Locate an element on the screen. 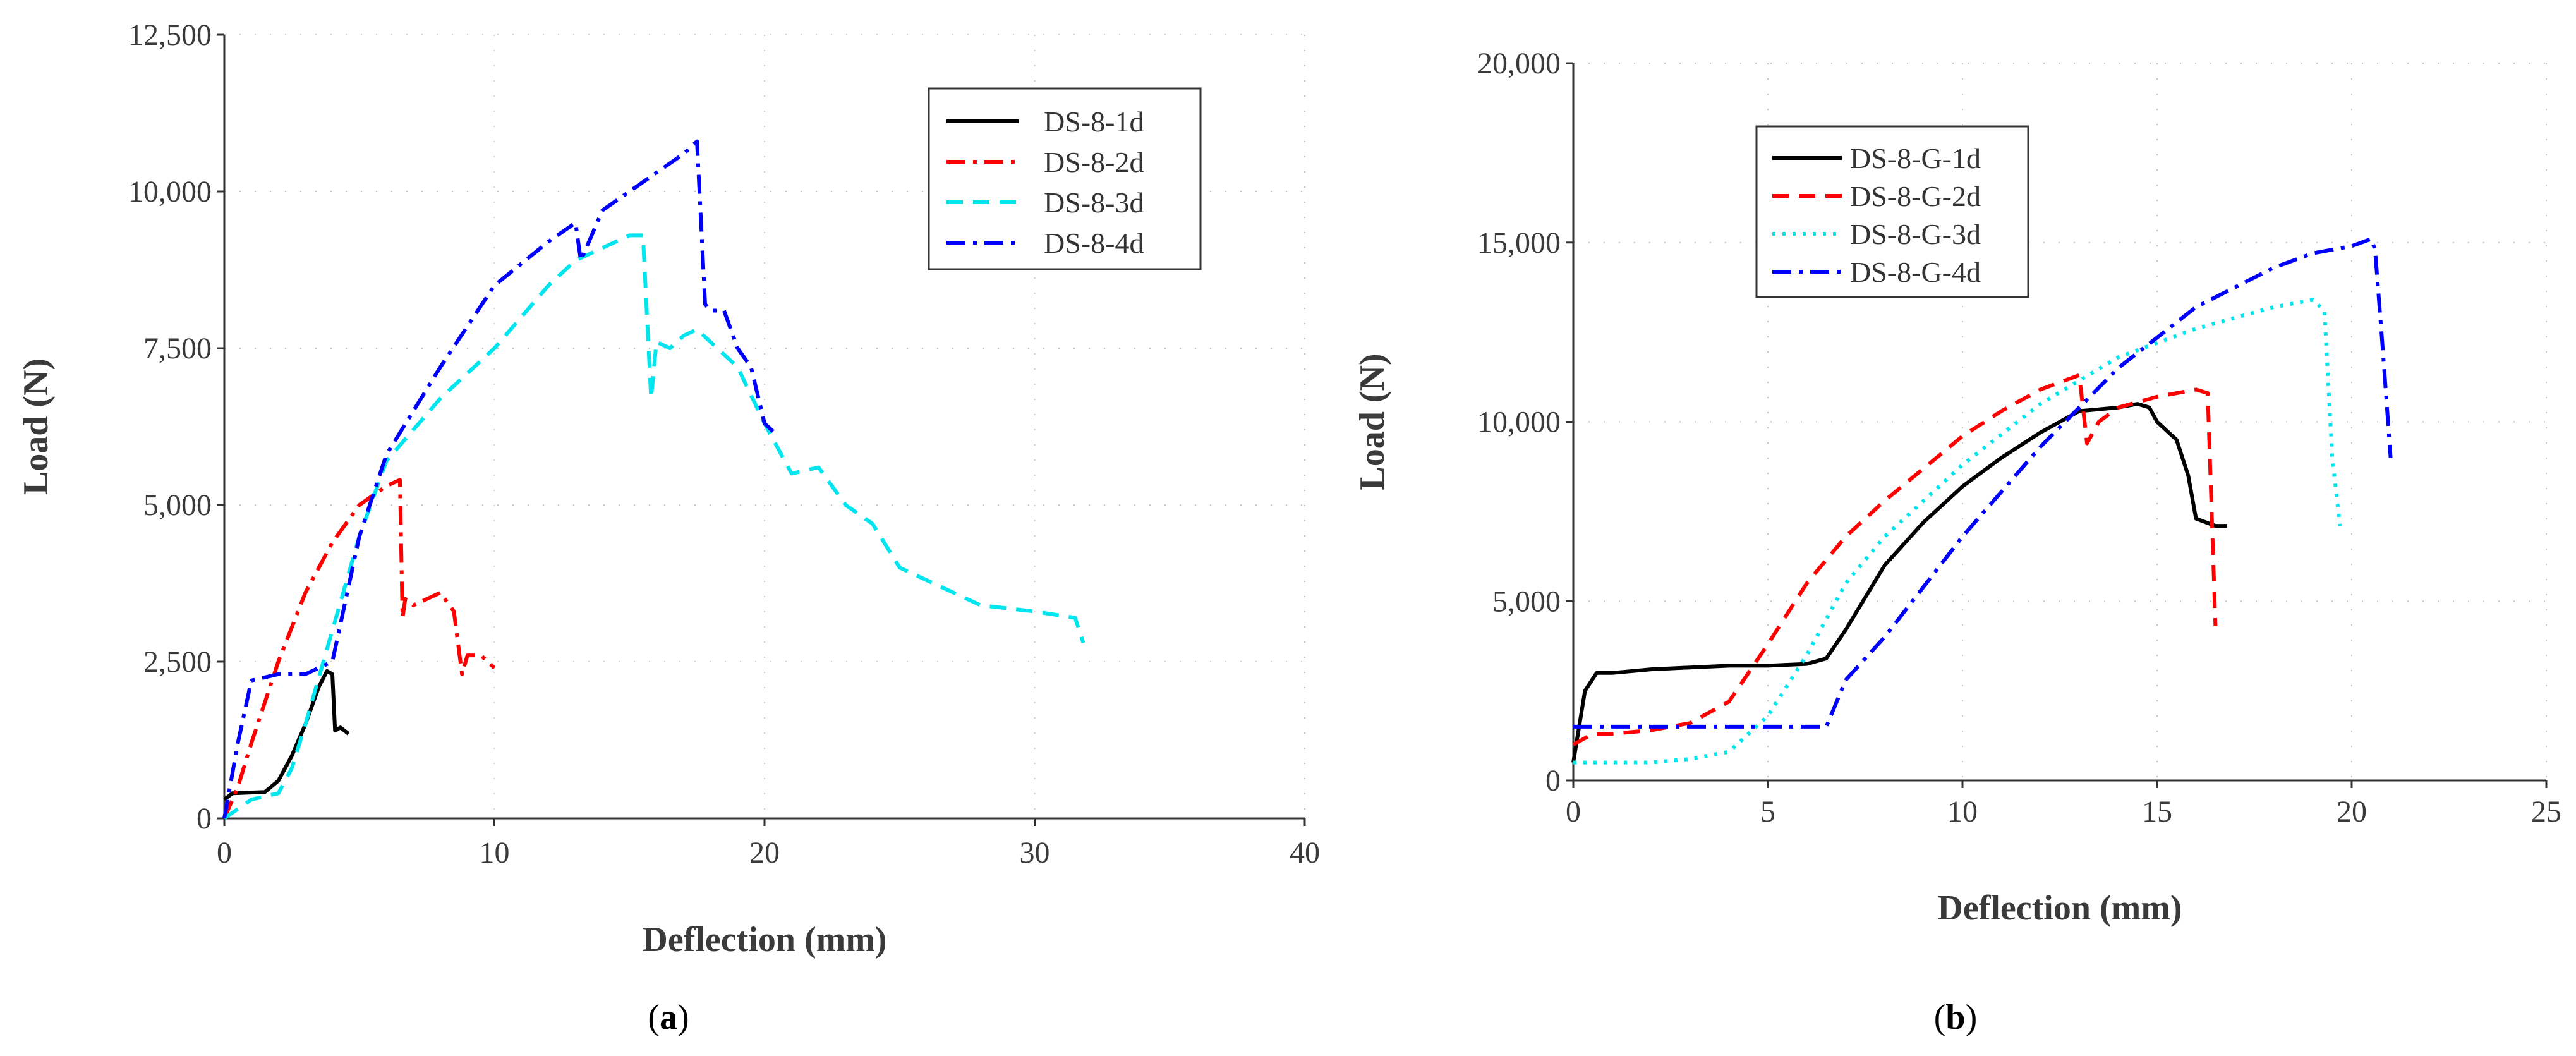 This screenshot has width=2576, height=1056. y-tick-label: 15,000 is located at coordinates (1519, 243).